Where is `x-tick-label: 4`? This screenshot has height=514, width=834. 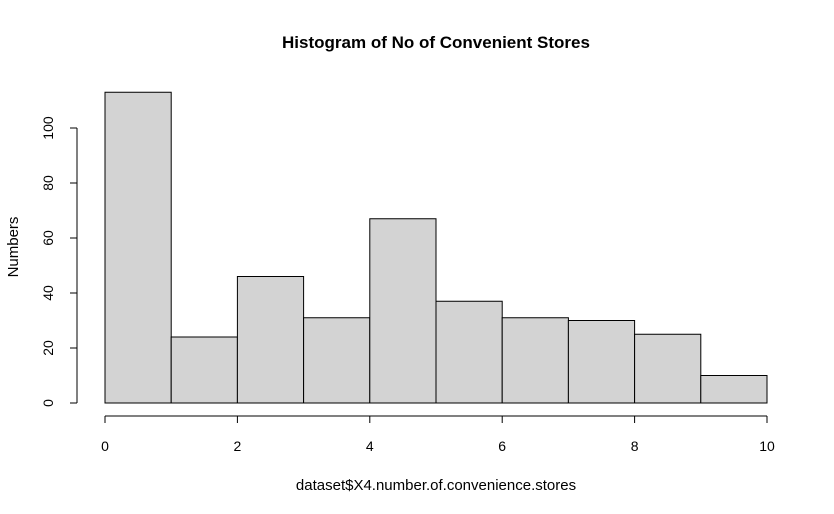
x-tick-label: 4 is located at coordinates (370, 446).